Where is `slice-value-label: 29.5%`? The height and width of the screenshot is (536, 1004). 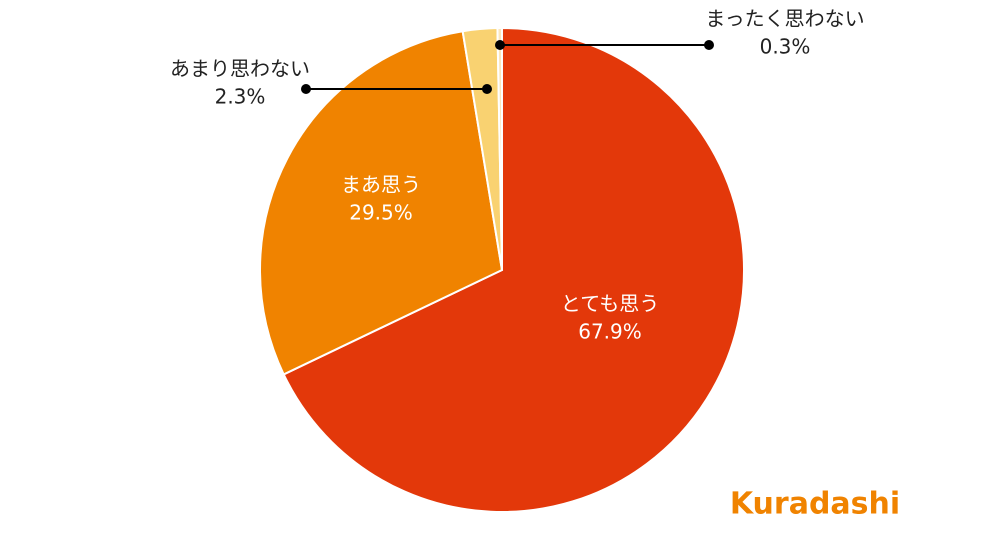 slice-value-label: 29.5% is located at coordinates (381, 213).